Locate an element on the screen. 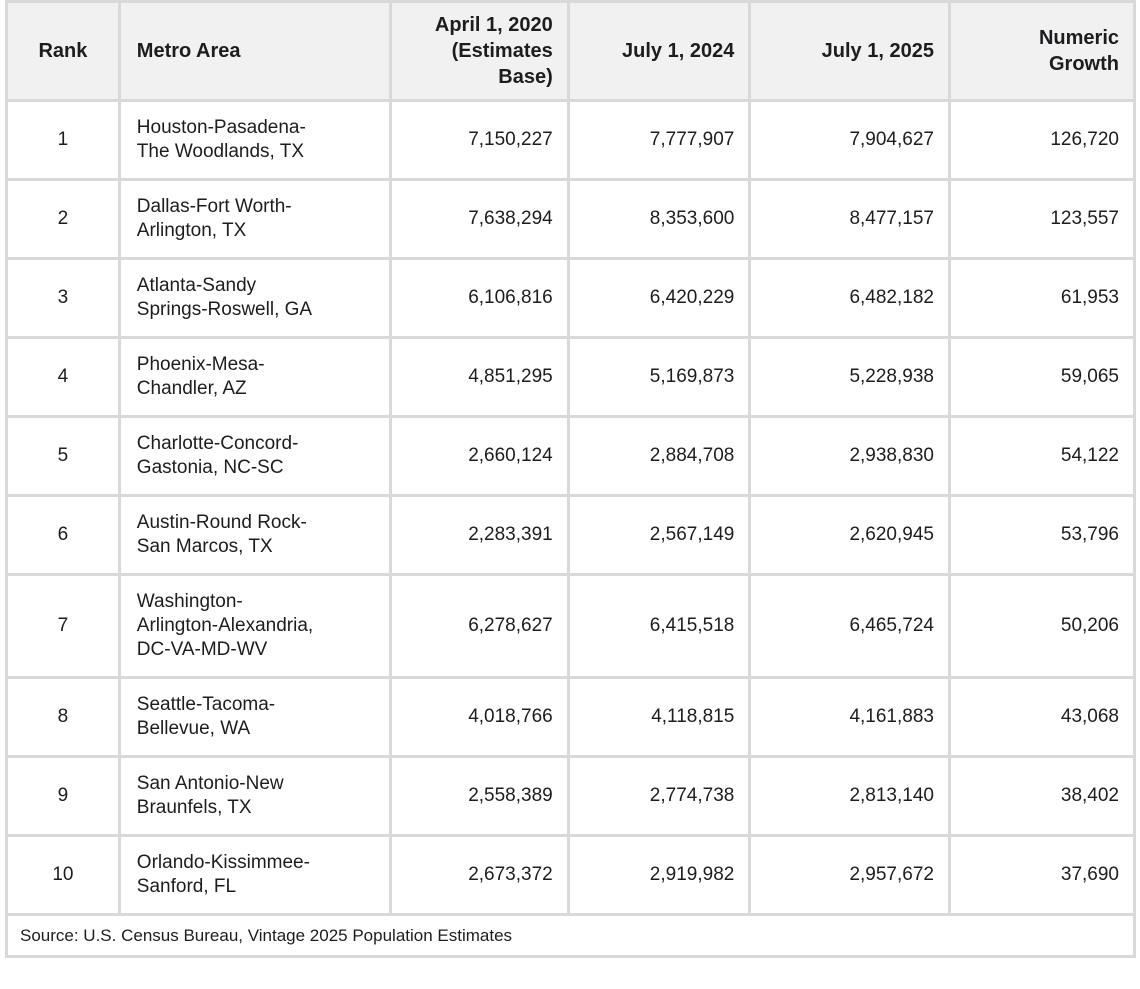  metro-area-cell: Atlanta-Sandy Springs-Roswell, GA is located at coordinates (254, 298).